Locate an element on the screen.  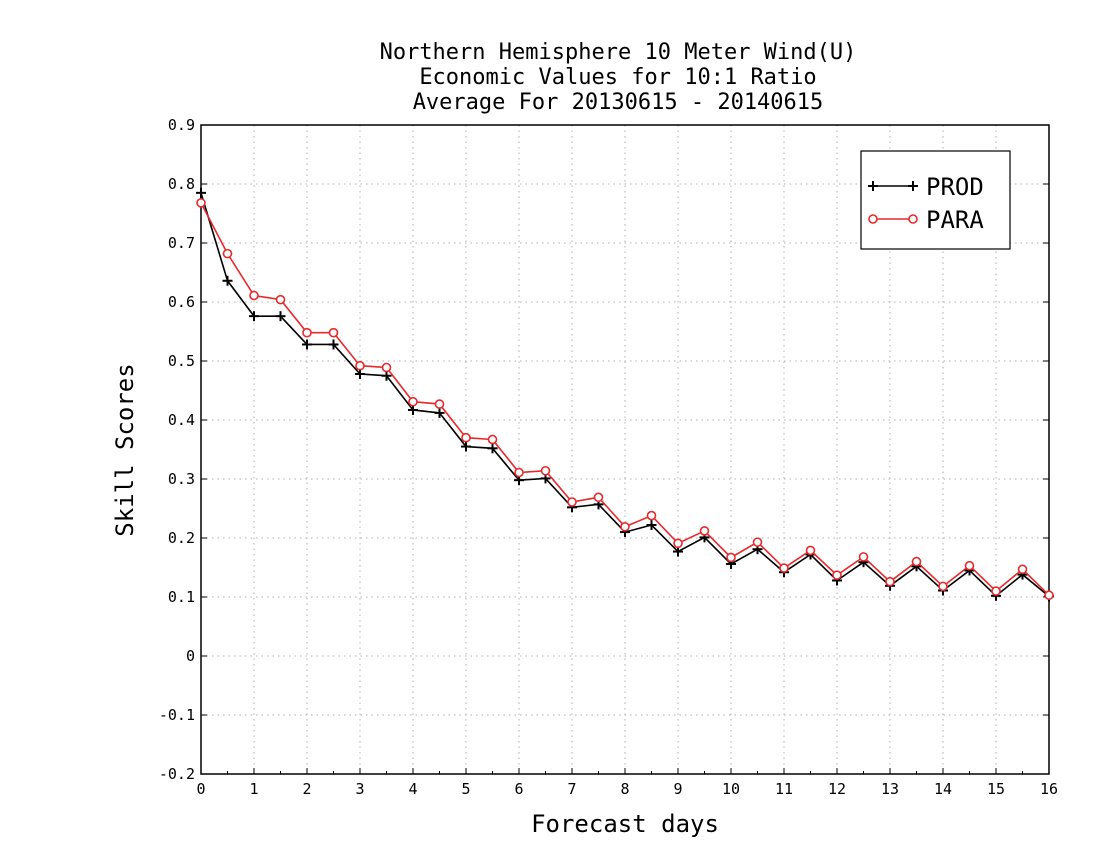
x-tick-label: 5 is located at coordinates (465, 789).